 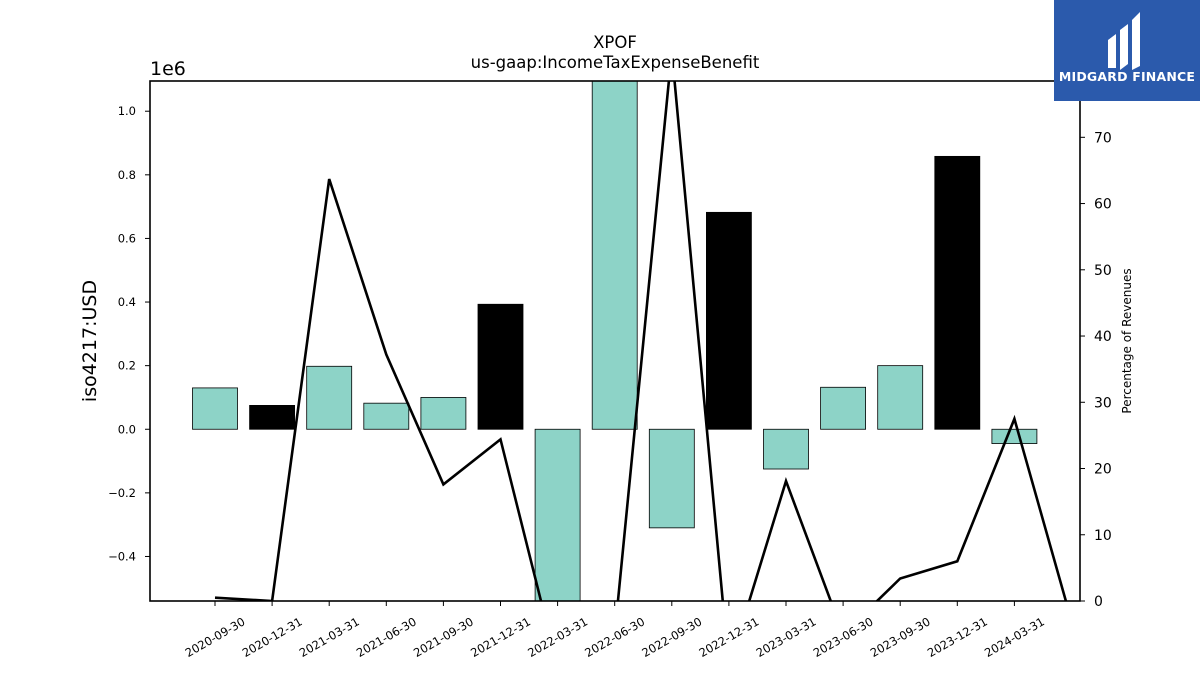 I want to click on y2-tick-label: 30, so click(x=1103, y=403).